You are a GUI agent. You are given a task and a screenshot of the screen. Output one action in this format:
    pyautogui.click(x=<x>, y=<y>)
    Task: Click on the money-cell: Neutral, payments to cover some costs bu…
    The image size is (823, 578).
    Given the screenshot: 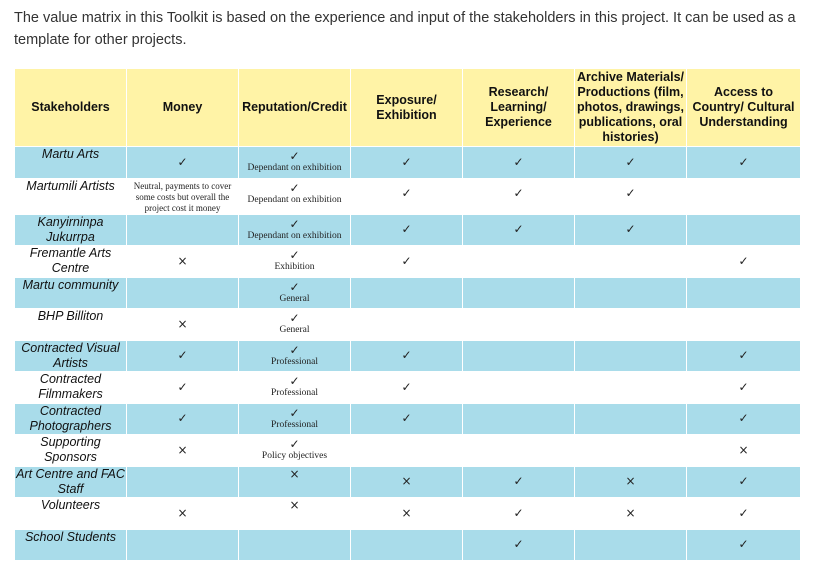 What is the action you would take?
    pyautogui.click(x=182, y=196)
    